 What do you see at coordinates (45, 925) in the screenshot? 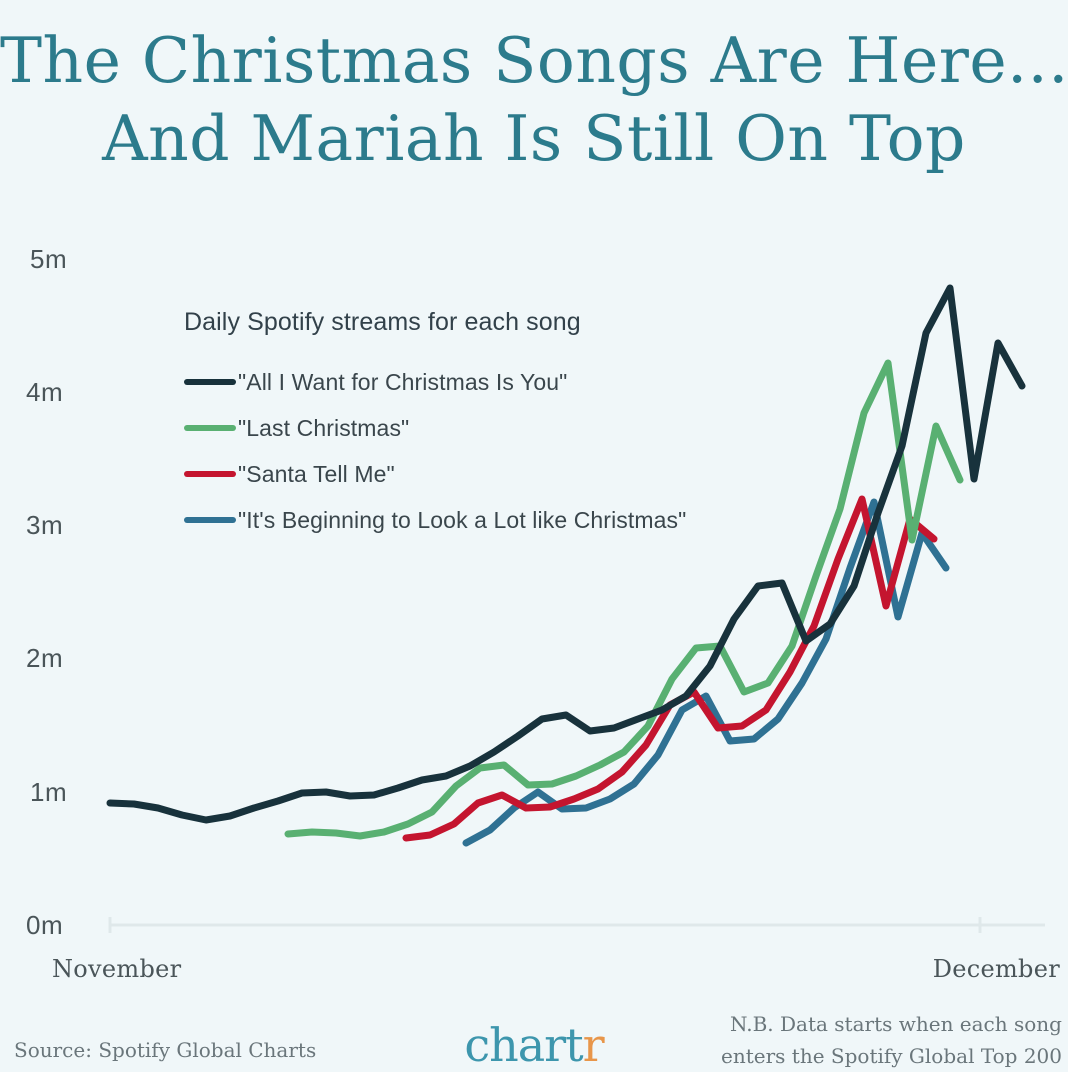
I see `y-tick-0m: 0m` at bounding box center [45, 925].